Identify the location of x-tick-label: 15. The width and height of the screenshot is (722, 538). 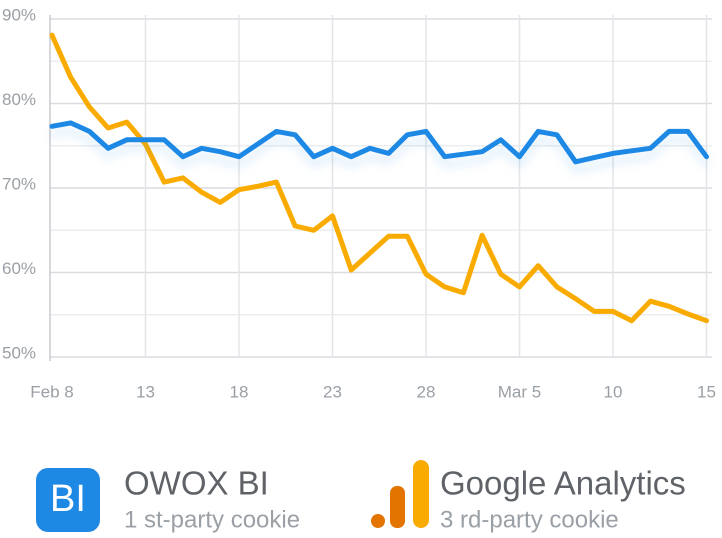
(706, 391).